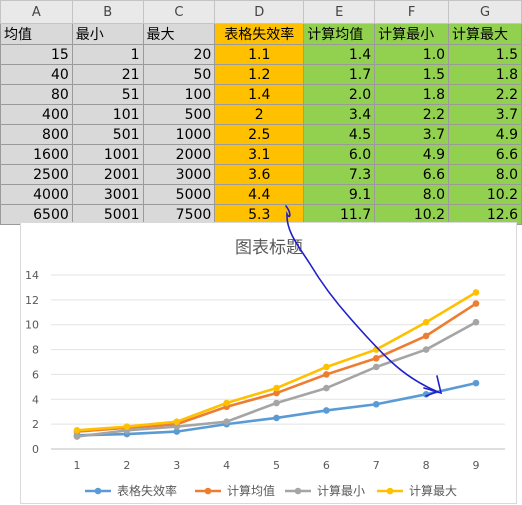 This screenshot has height=505, width=522. I want to click on column-letter-d: D, so click(259, 12).